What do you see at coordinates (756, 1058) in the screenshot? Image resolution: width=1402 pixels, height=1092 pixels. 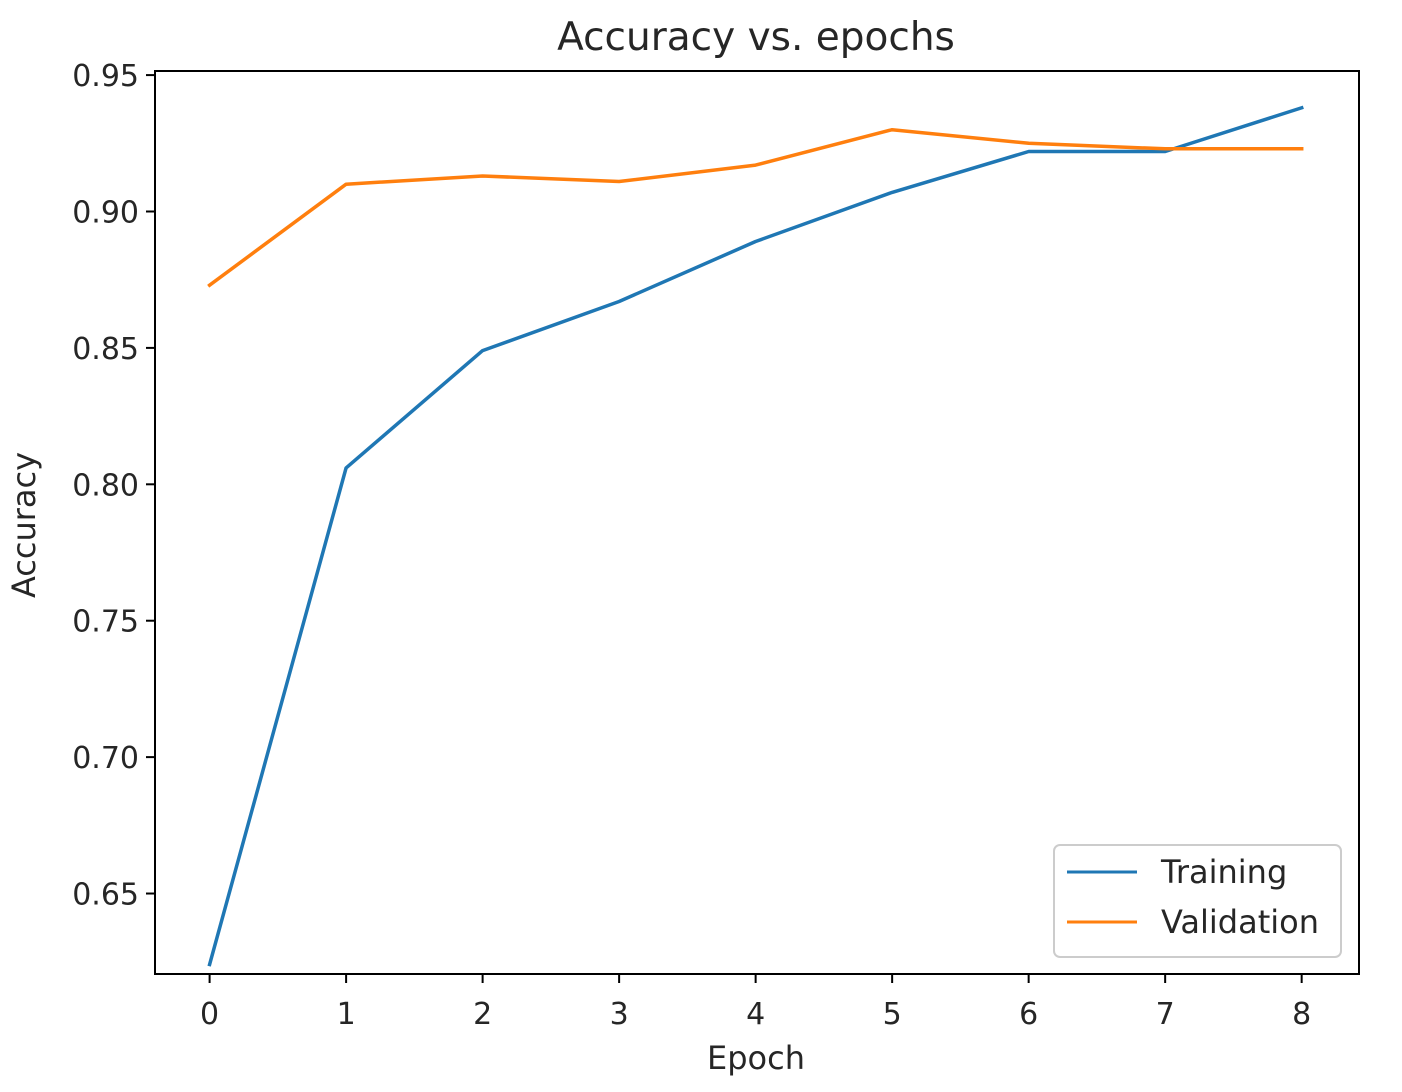 I see `x-axis-label: Epoch` at bounding box center [756, 1058].